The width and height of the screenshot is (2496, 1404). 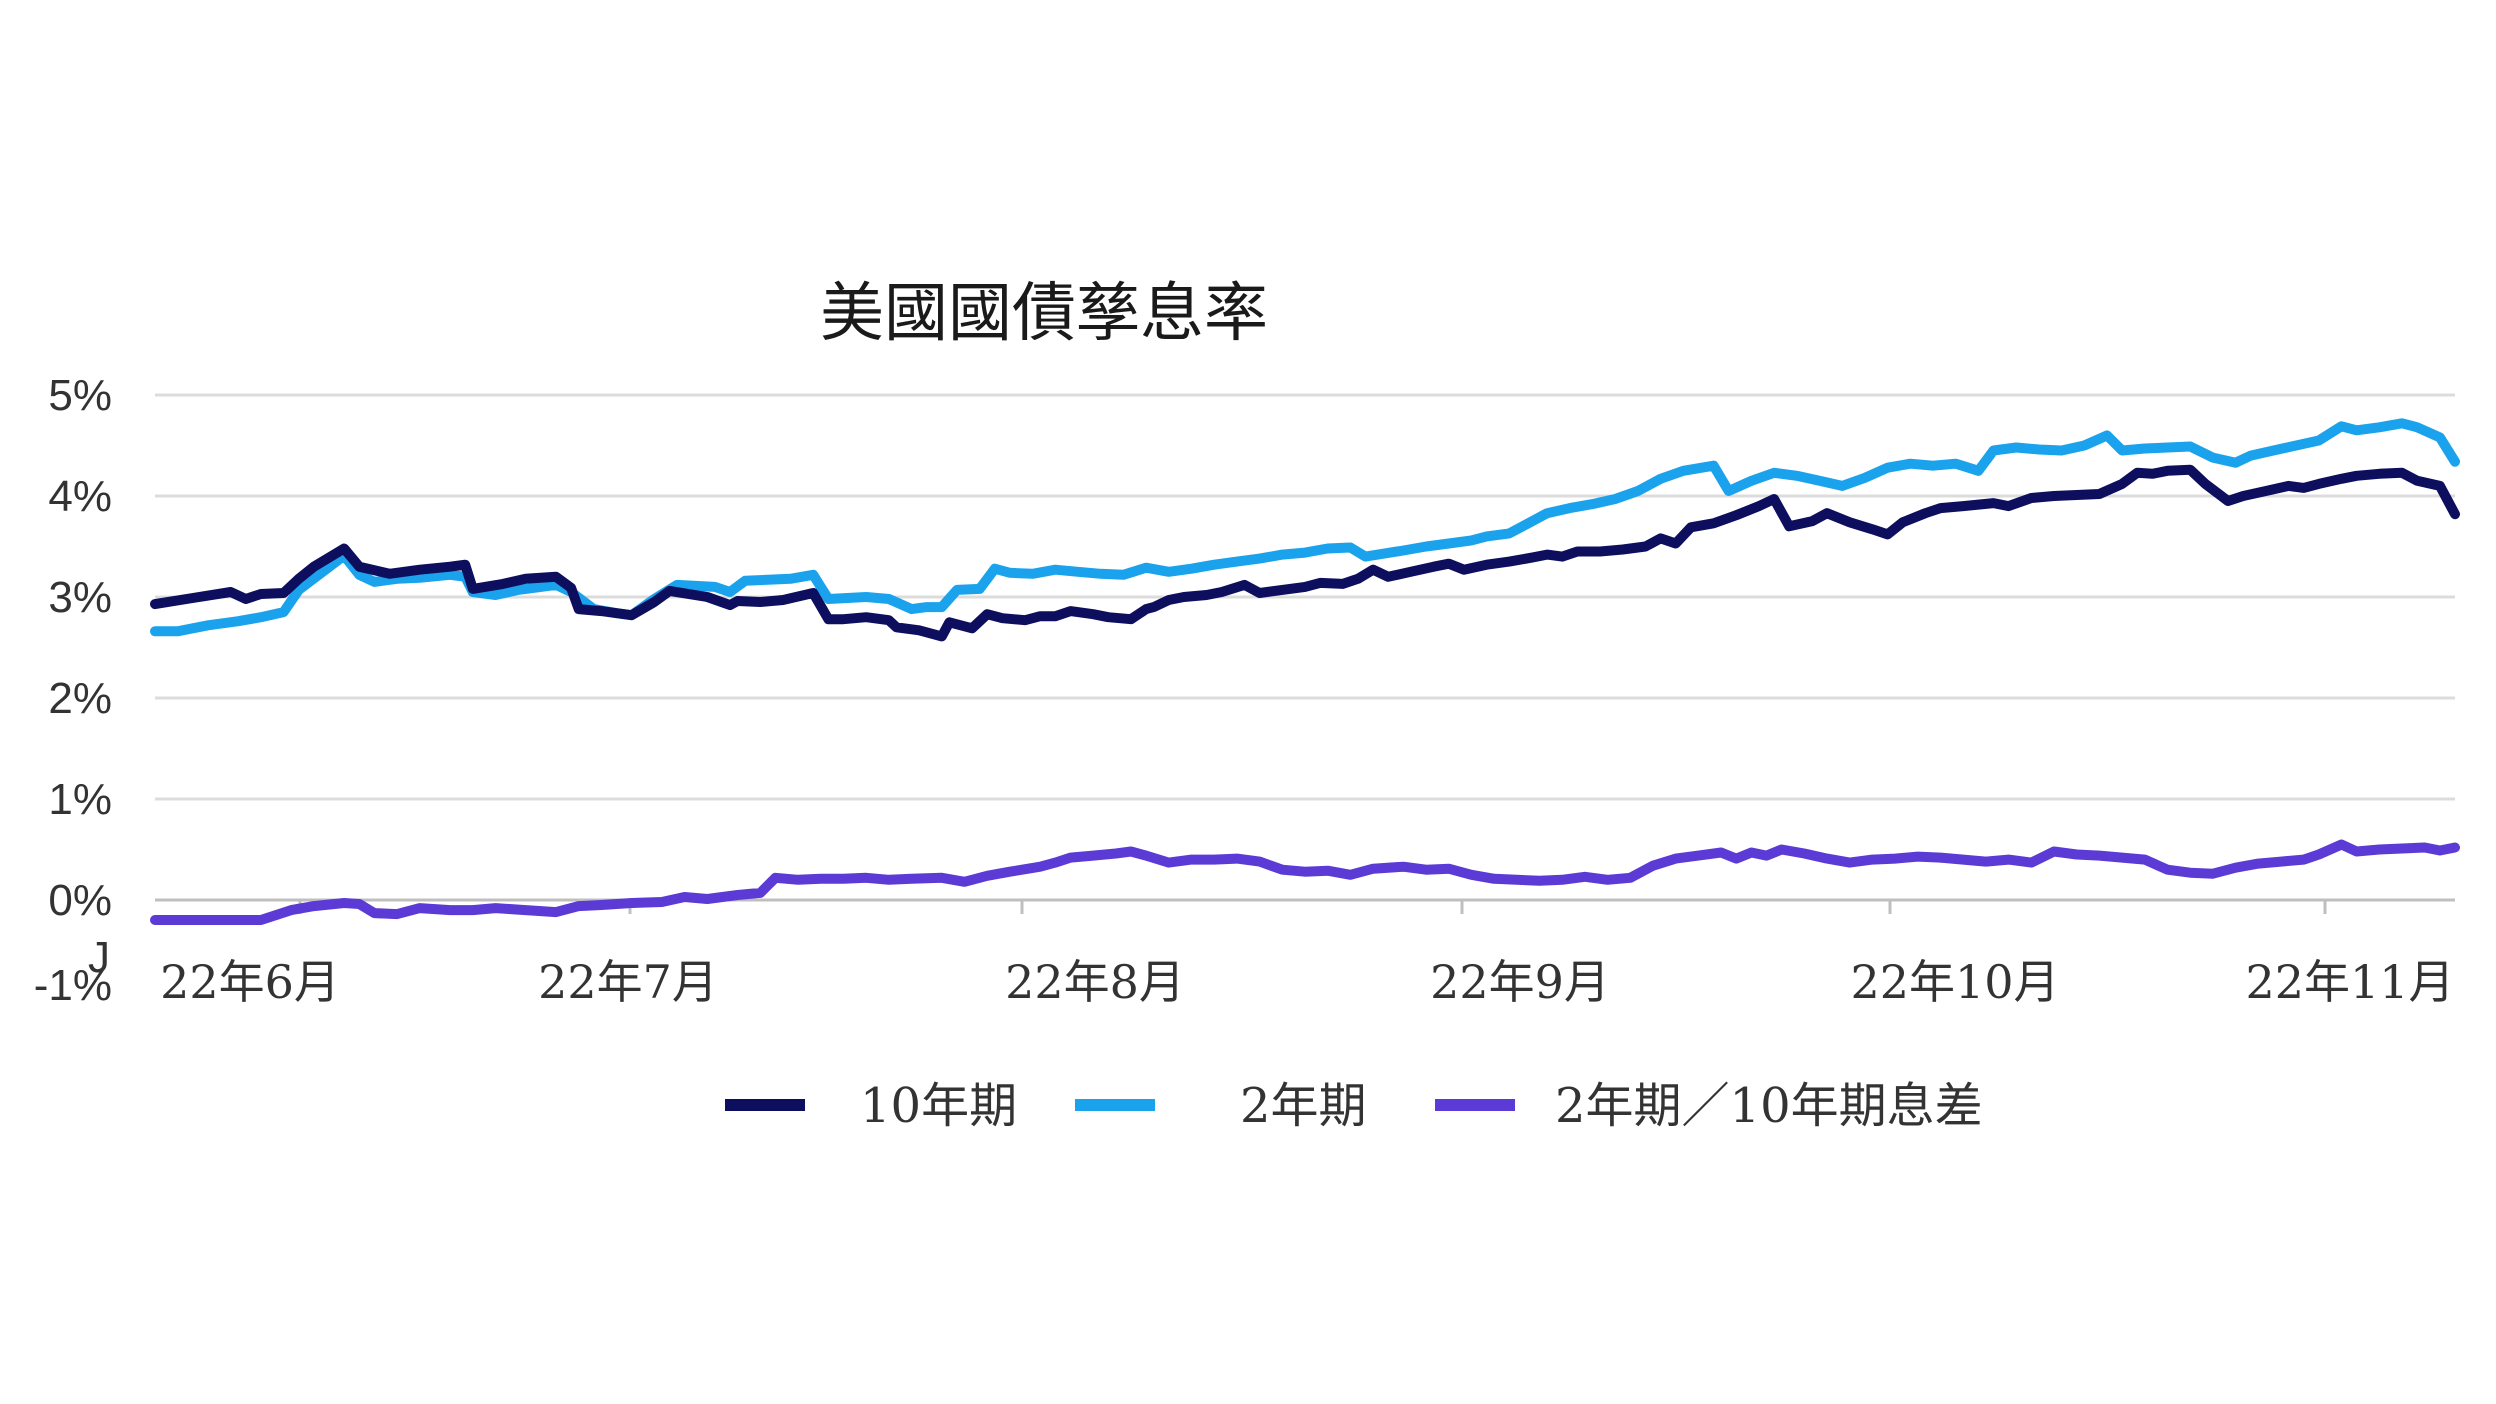 I want to click on x-tick-label: 22年7月, so click(x=628, y=982).